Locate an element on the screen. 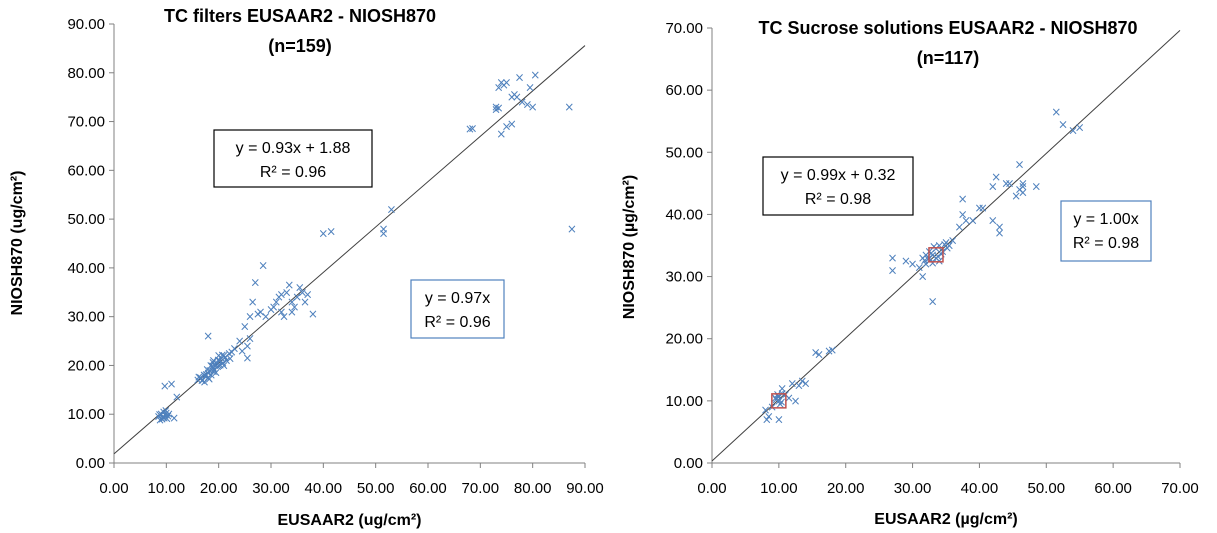 Image resolution: width=1217 pixels, height=533 pixels. chart1-x-tick-label: 10.00 is located at coordinates (167, 488).